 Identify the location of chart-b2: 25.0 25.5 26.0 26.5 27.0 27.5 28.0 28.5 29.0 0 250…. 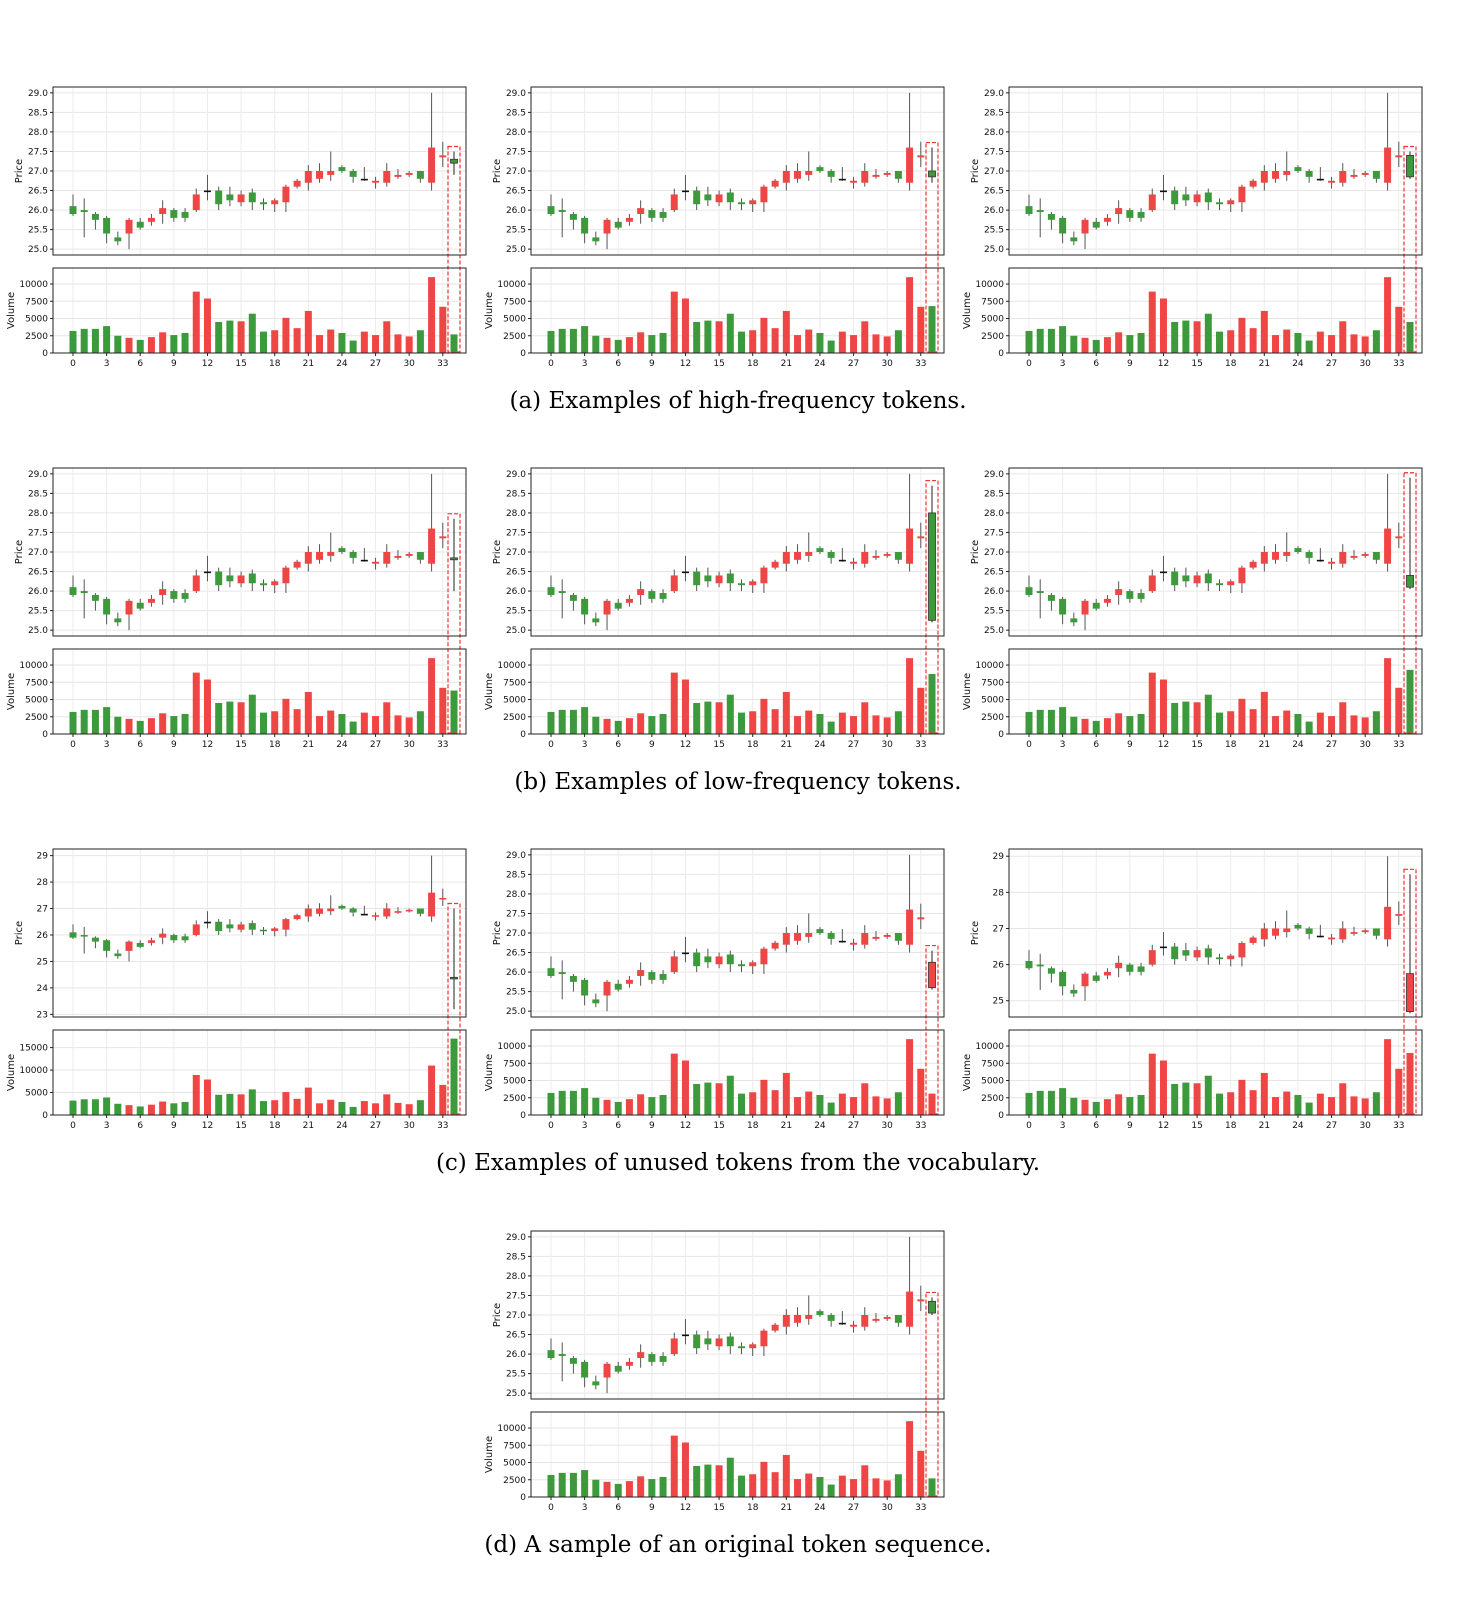
(718, 609).